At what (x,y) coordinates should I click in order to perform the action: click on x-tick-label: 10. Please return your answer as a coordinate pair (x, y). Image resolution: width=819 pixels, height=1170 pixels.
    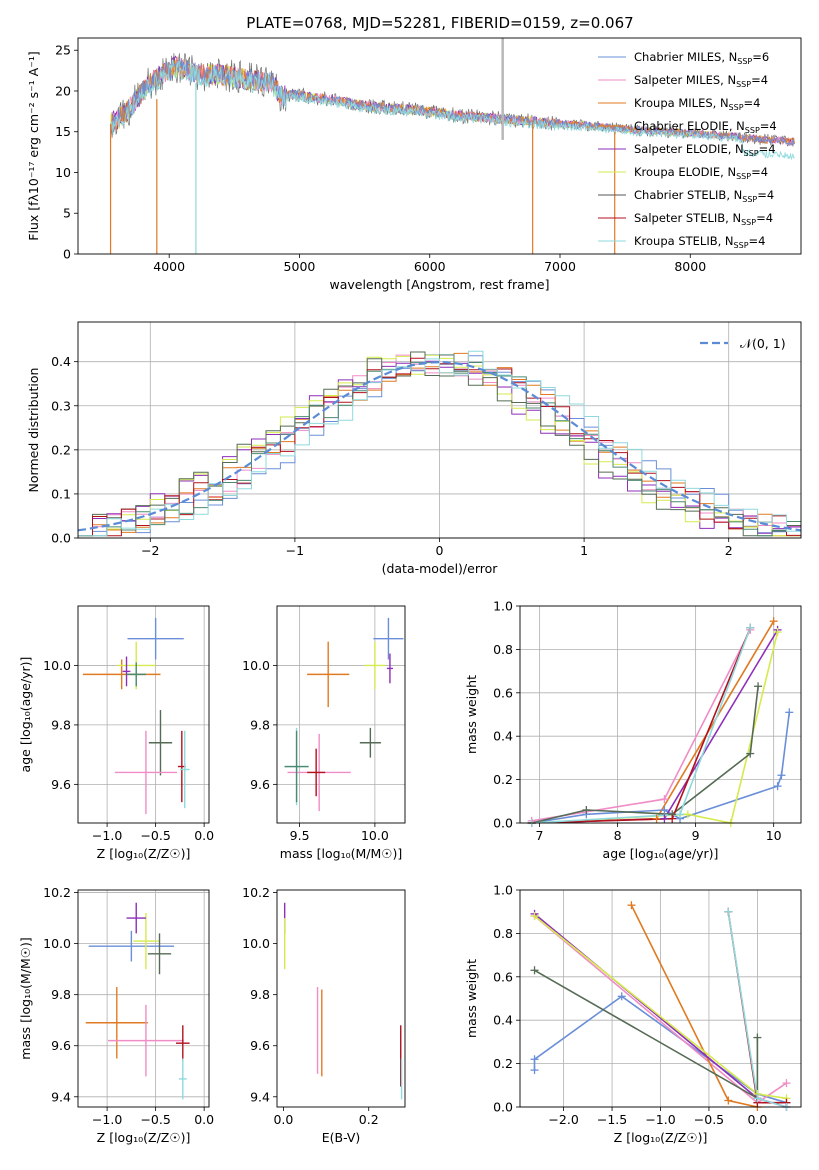
    Looking at the image, I should click on (774, 835).